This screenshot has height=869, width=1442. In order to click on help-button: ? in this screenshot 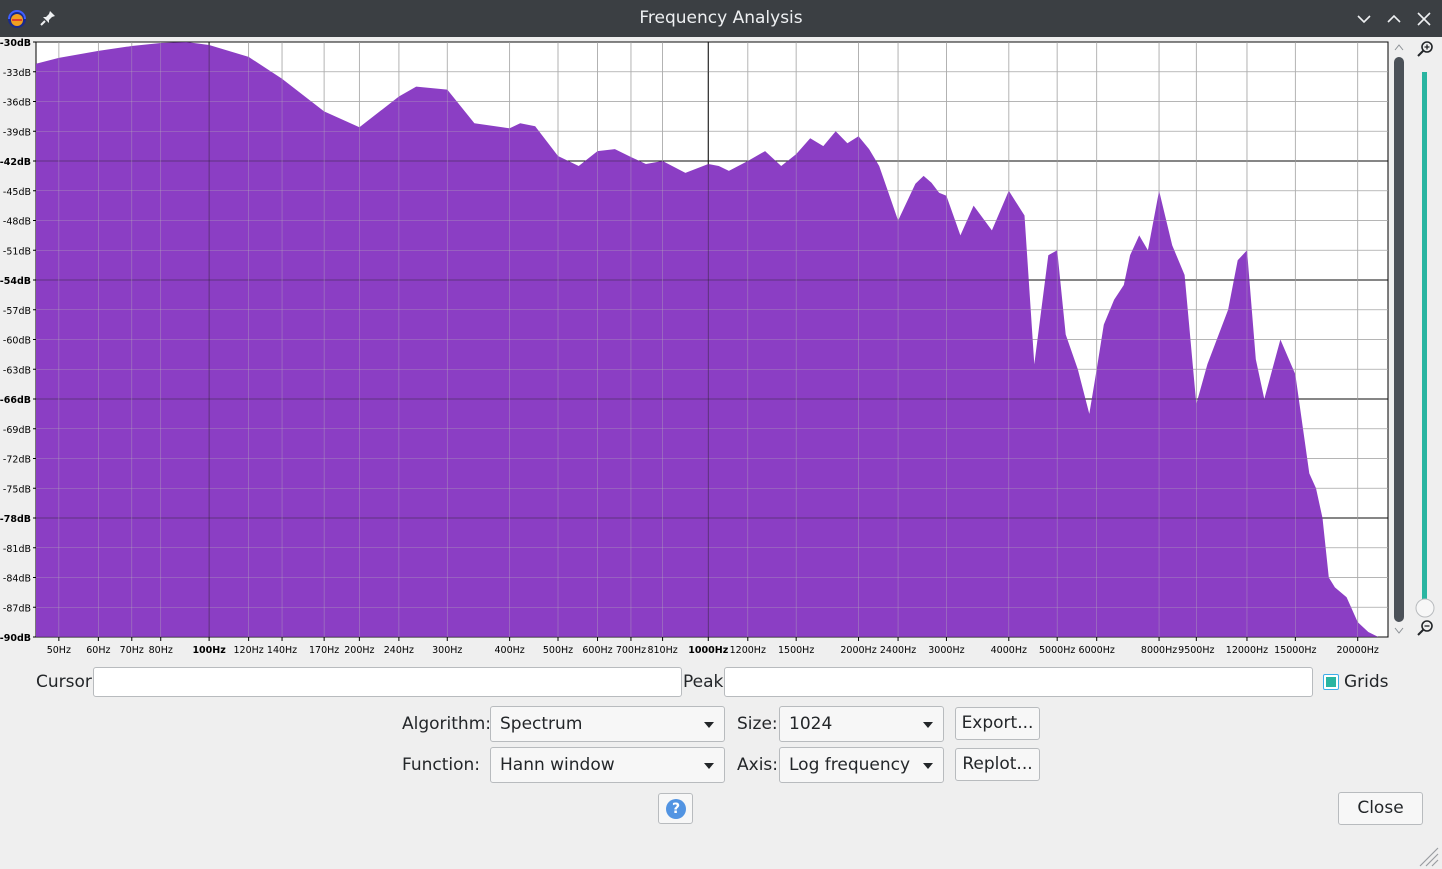, I will do `click(675, 808)`.